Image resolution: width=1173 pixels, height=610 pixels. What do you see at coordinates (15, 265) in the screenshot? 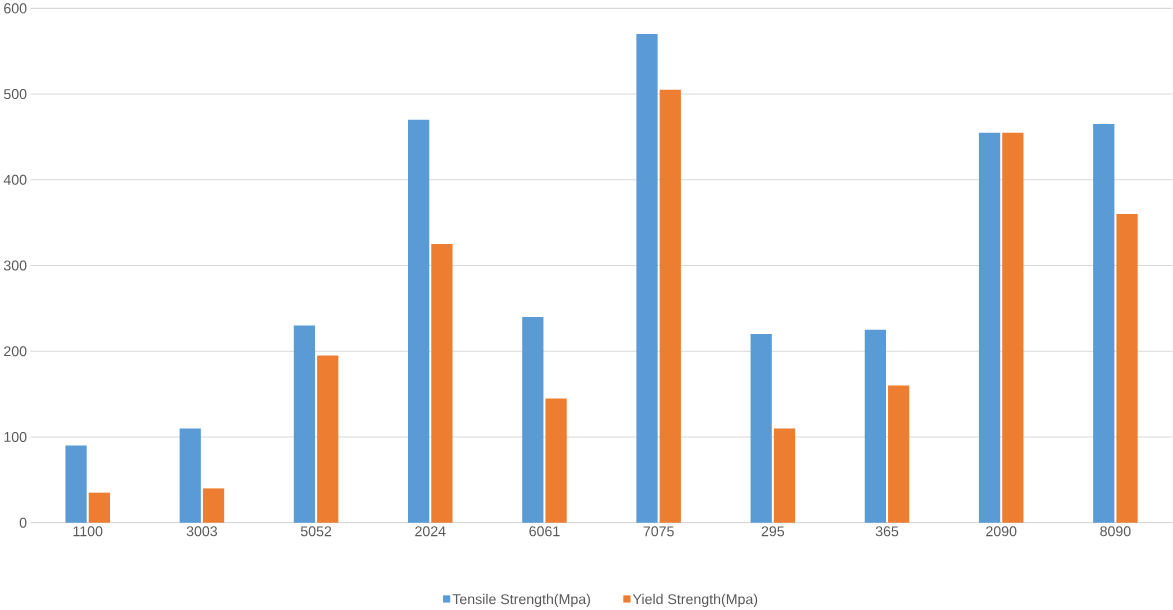
I see `y-tick-label: 300` at bounding box center [15, 265].